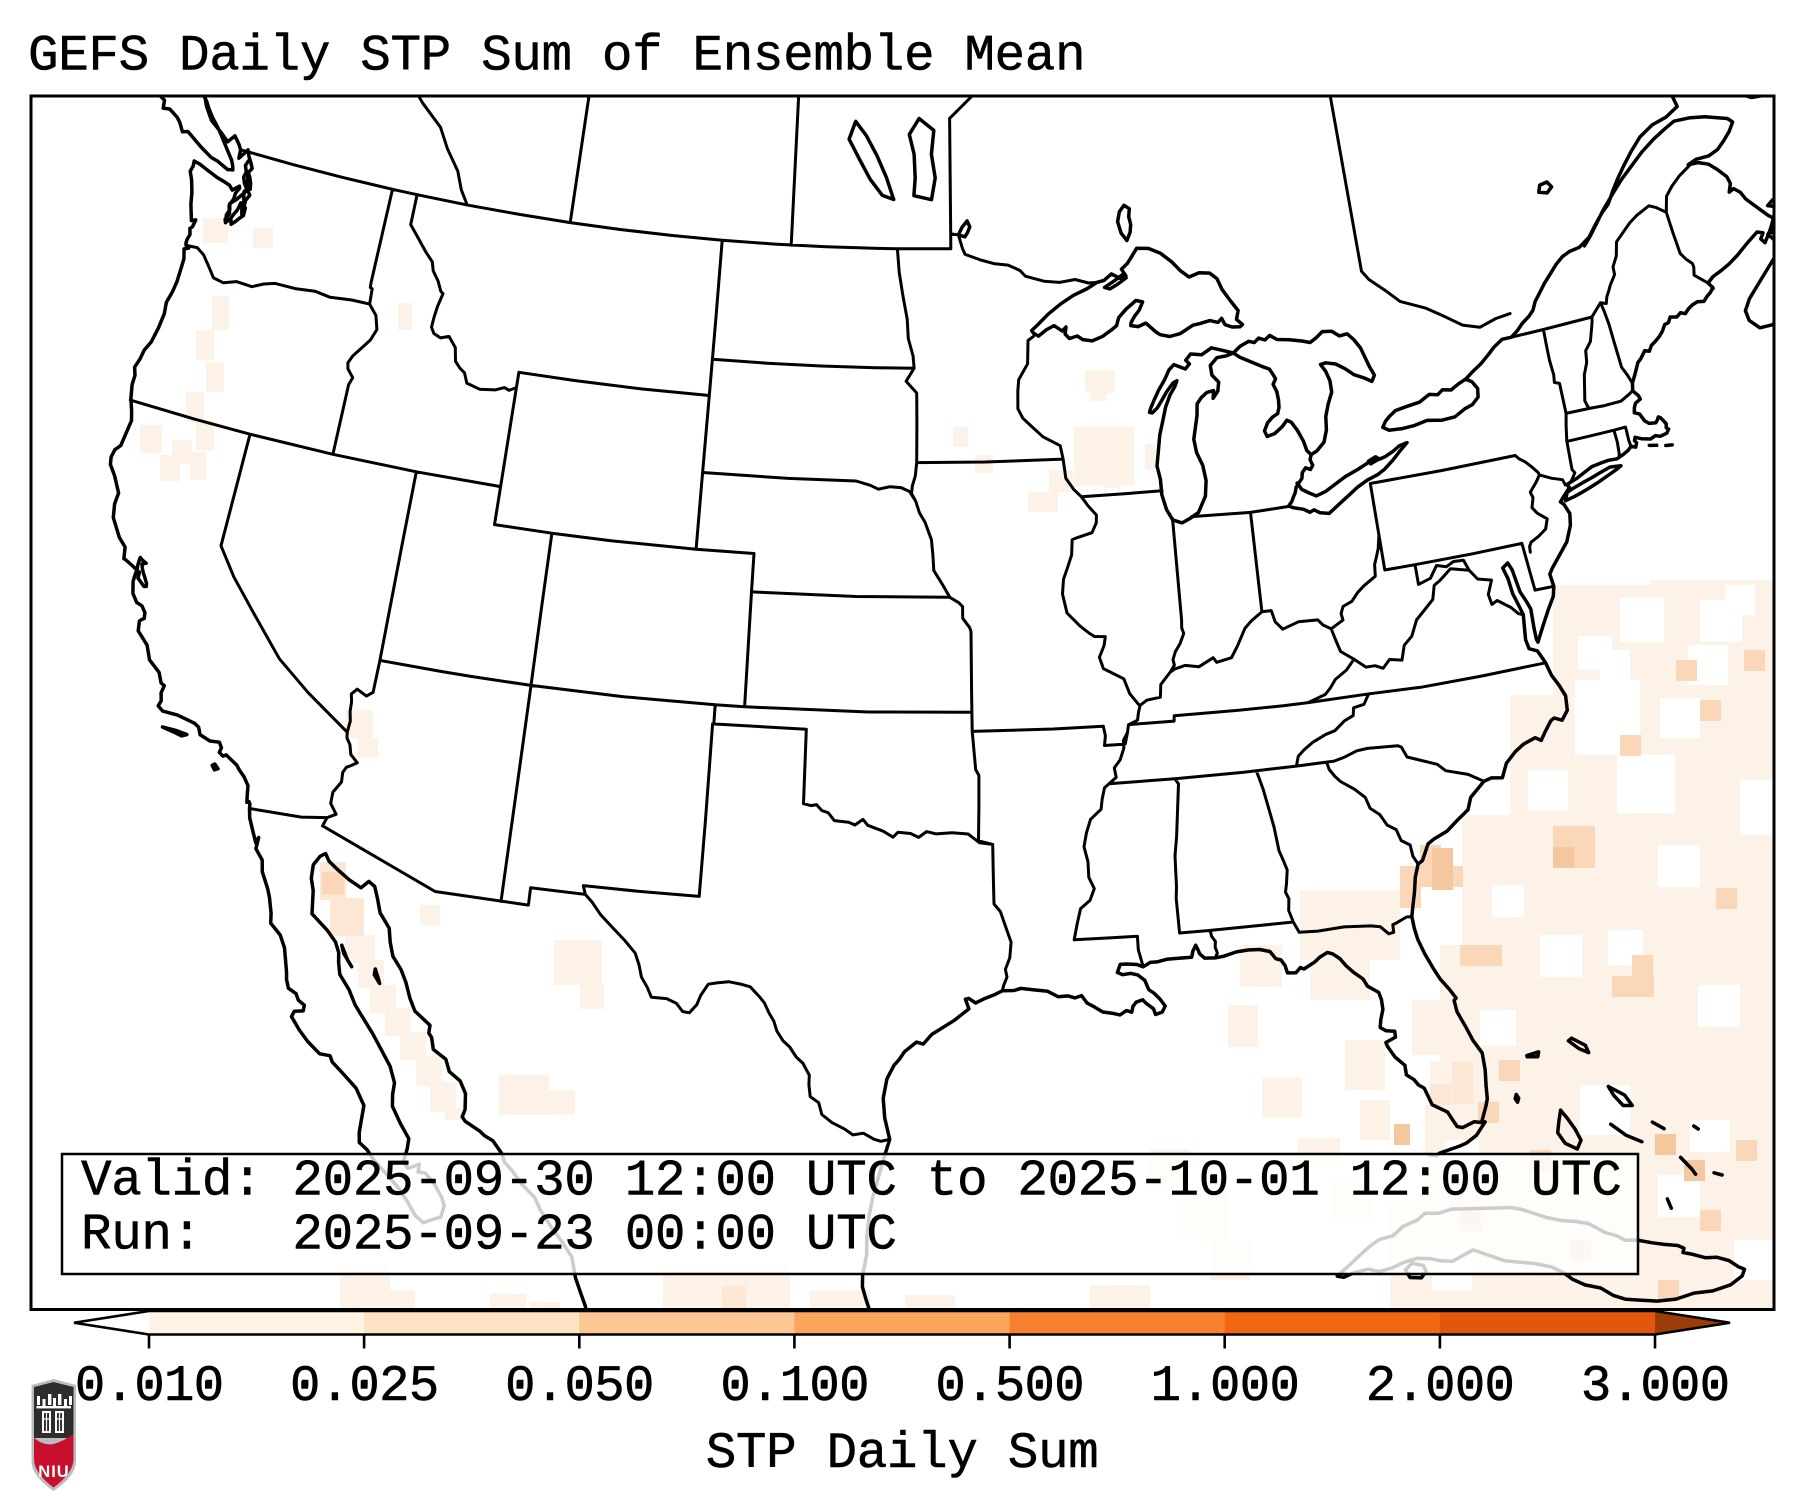 This screenshot has height=1500, width=1803. I want to click on svg-text: 0.100, so click(794, 1387).